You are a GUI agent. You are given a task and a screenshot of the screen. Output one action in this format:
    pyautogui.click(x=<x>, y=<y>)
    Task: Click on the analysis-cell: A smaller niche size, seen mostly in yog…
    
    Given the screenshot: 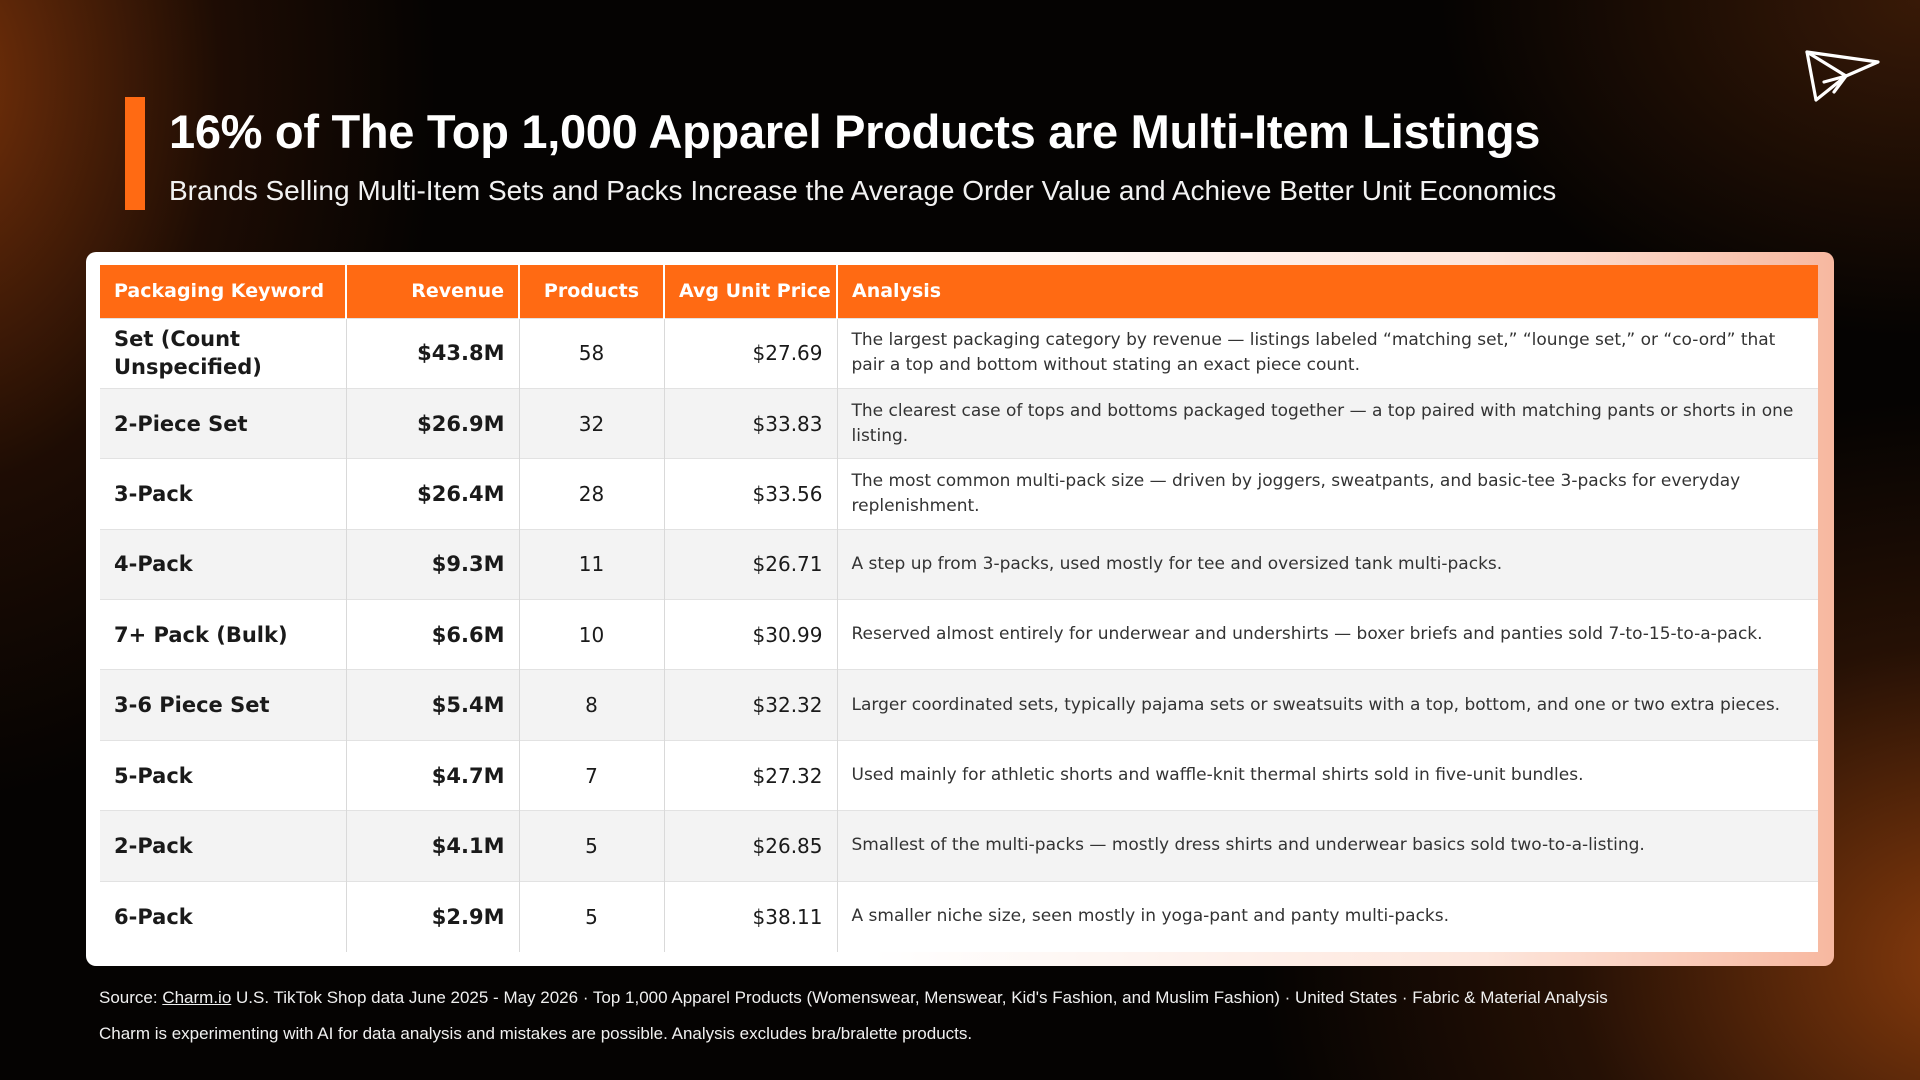 What is the action you would take?
    pyautogui.click(x=1327, y=916)
    